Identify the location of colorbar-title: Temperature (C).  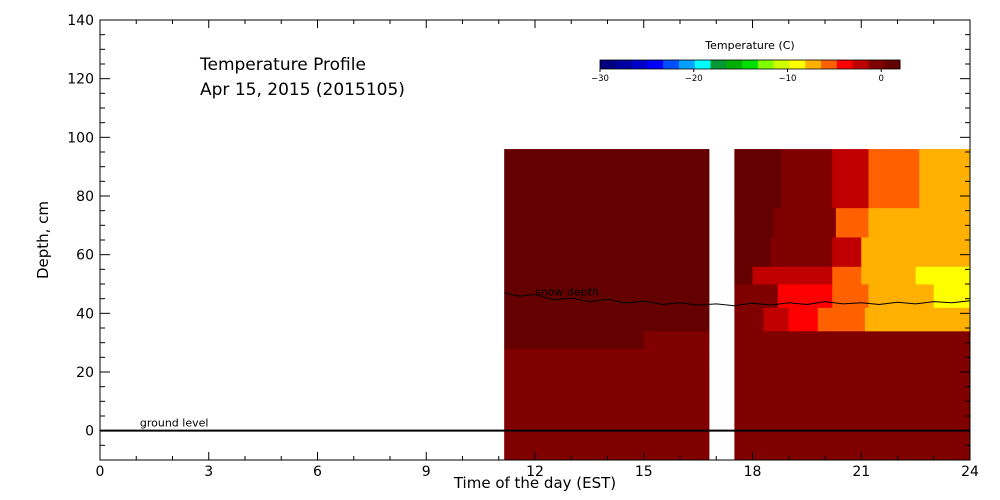
(749, 45).